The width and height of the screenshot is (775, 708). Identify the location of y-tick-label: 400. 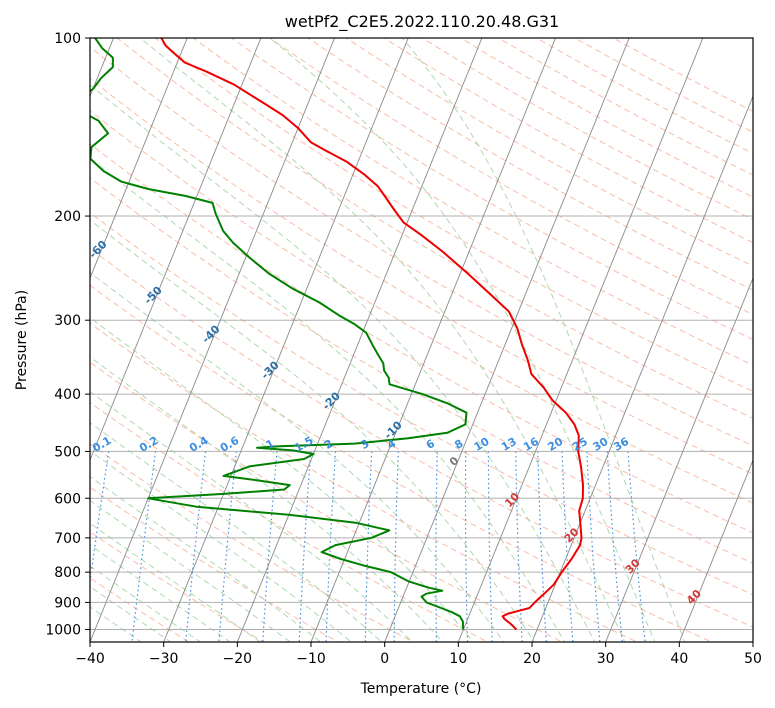
(67, 395).